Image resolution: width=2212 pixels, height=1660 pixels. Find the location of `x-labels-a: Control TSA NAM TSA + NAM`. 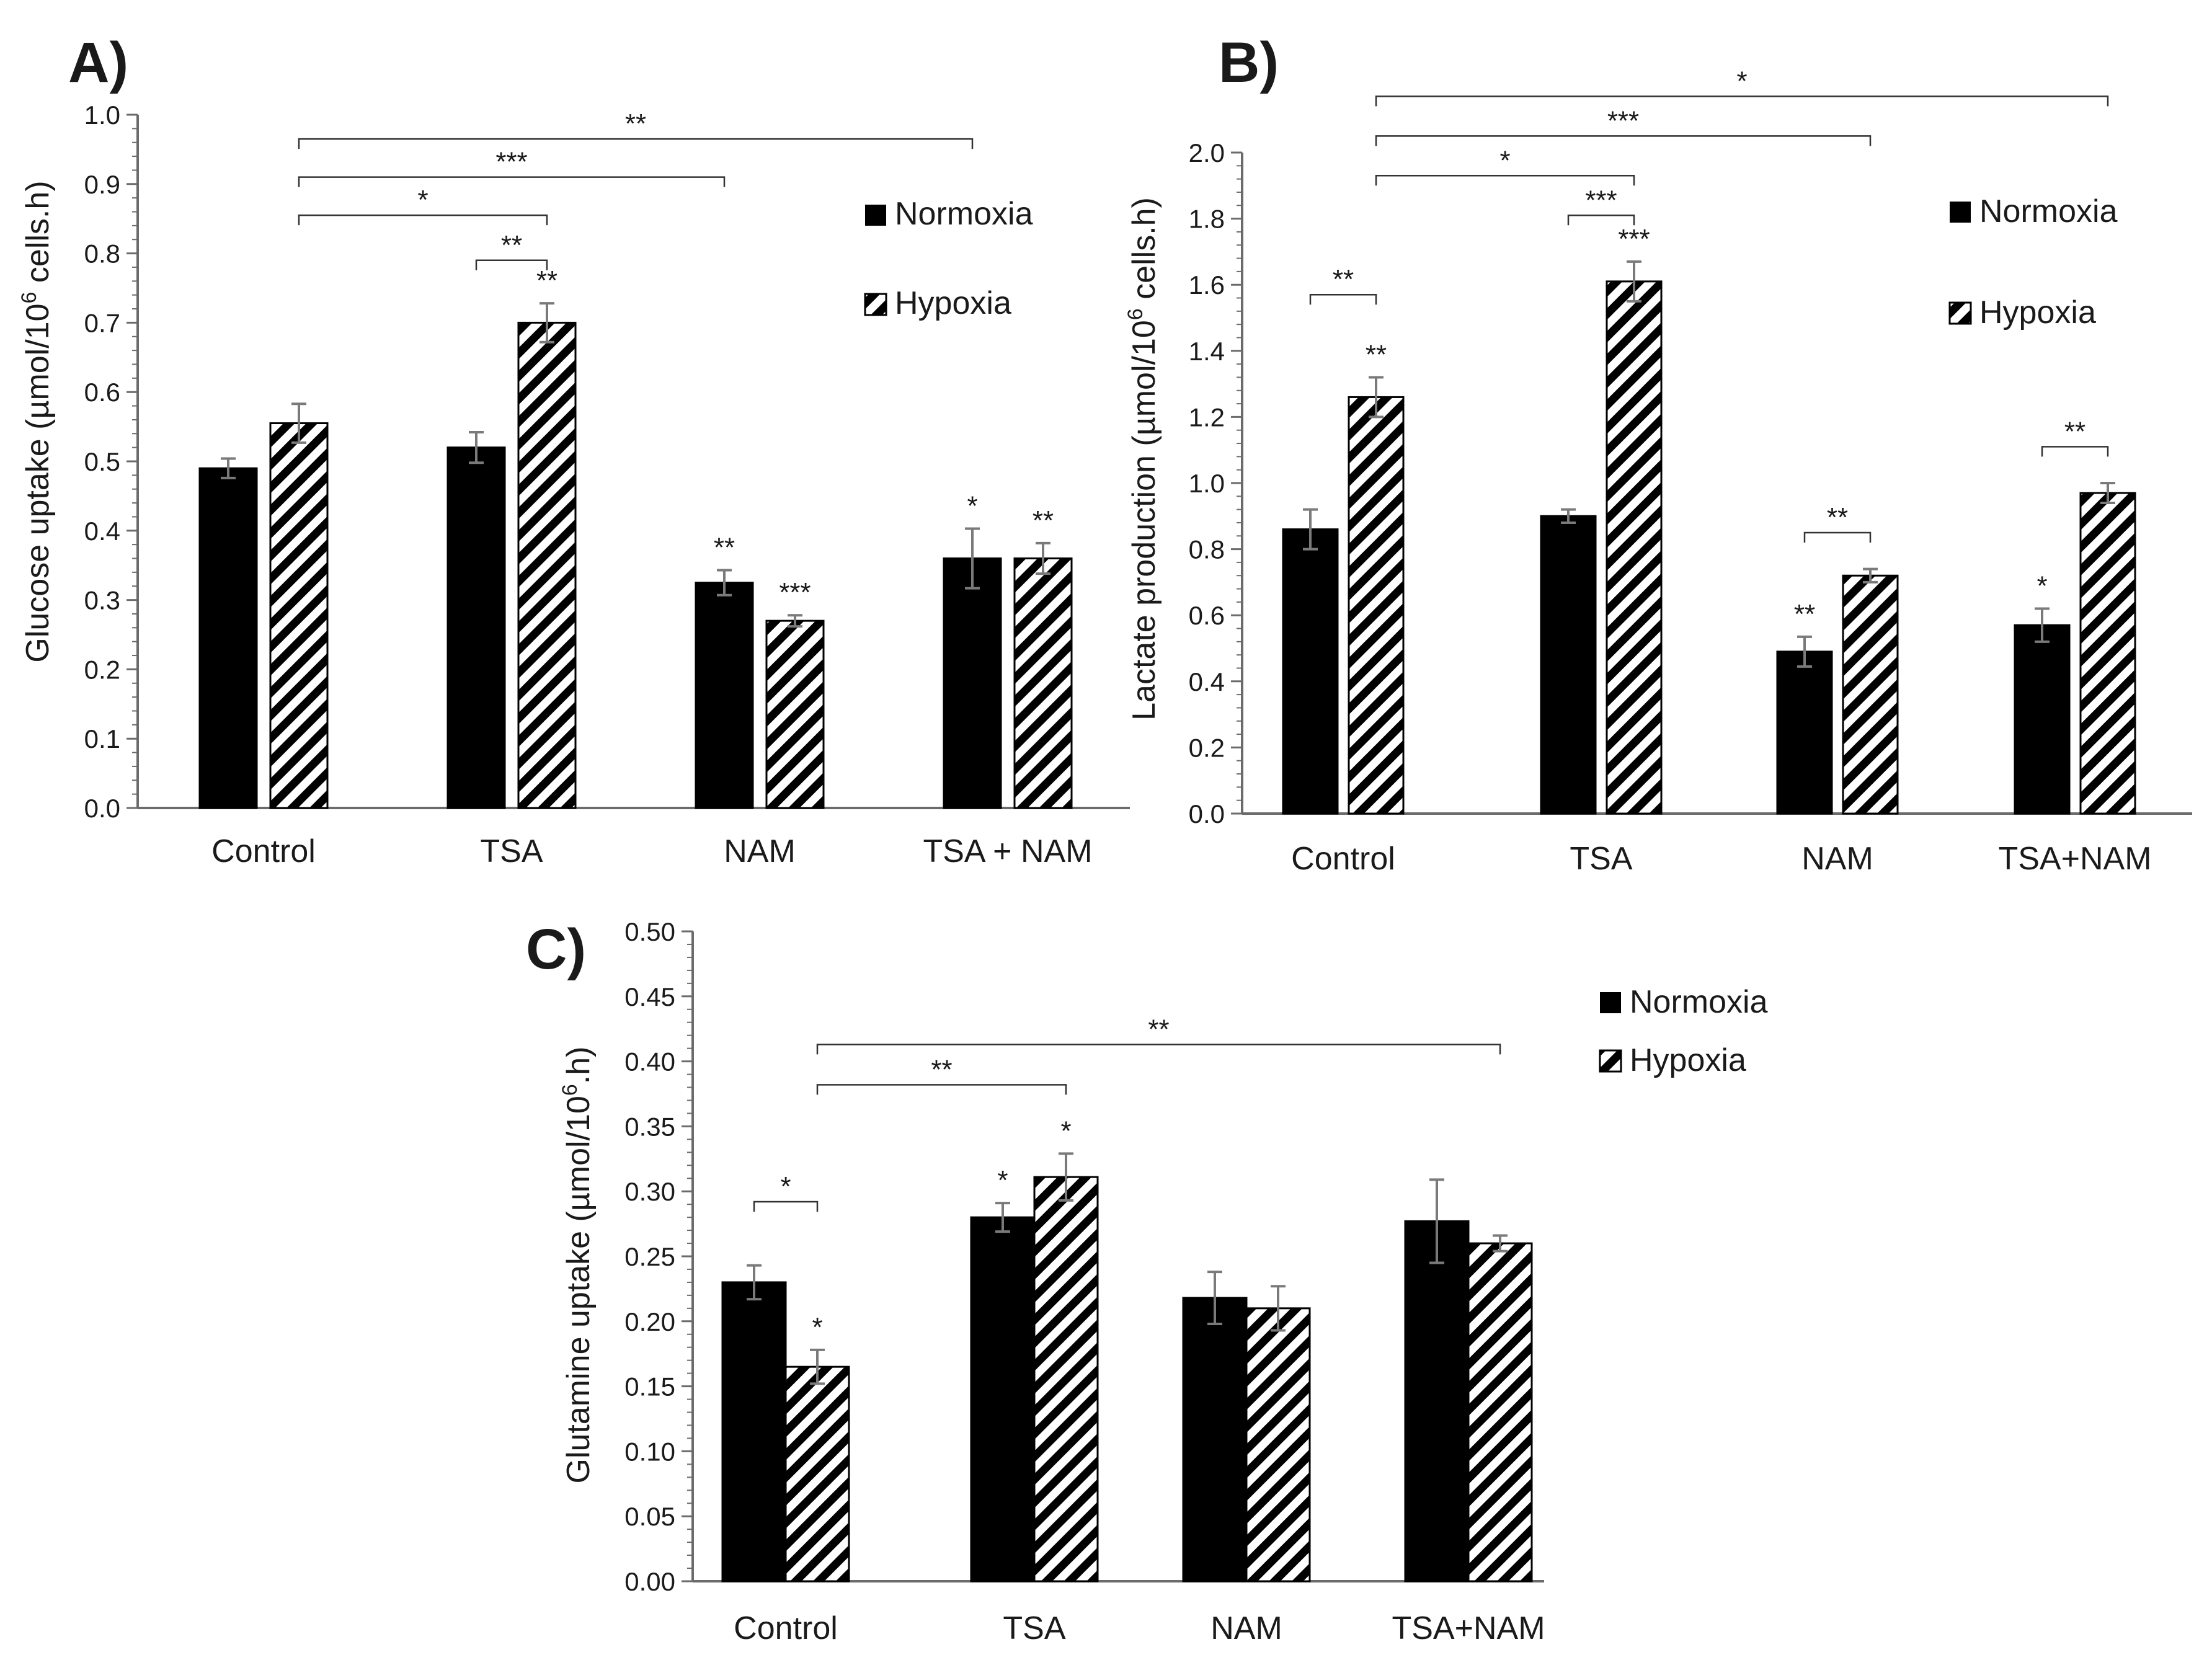

x-labels-a: Control TSA NAM TSA + NAM is located at coordinates (651, 851).